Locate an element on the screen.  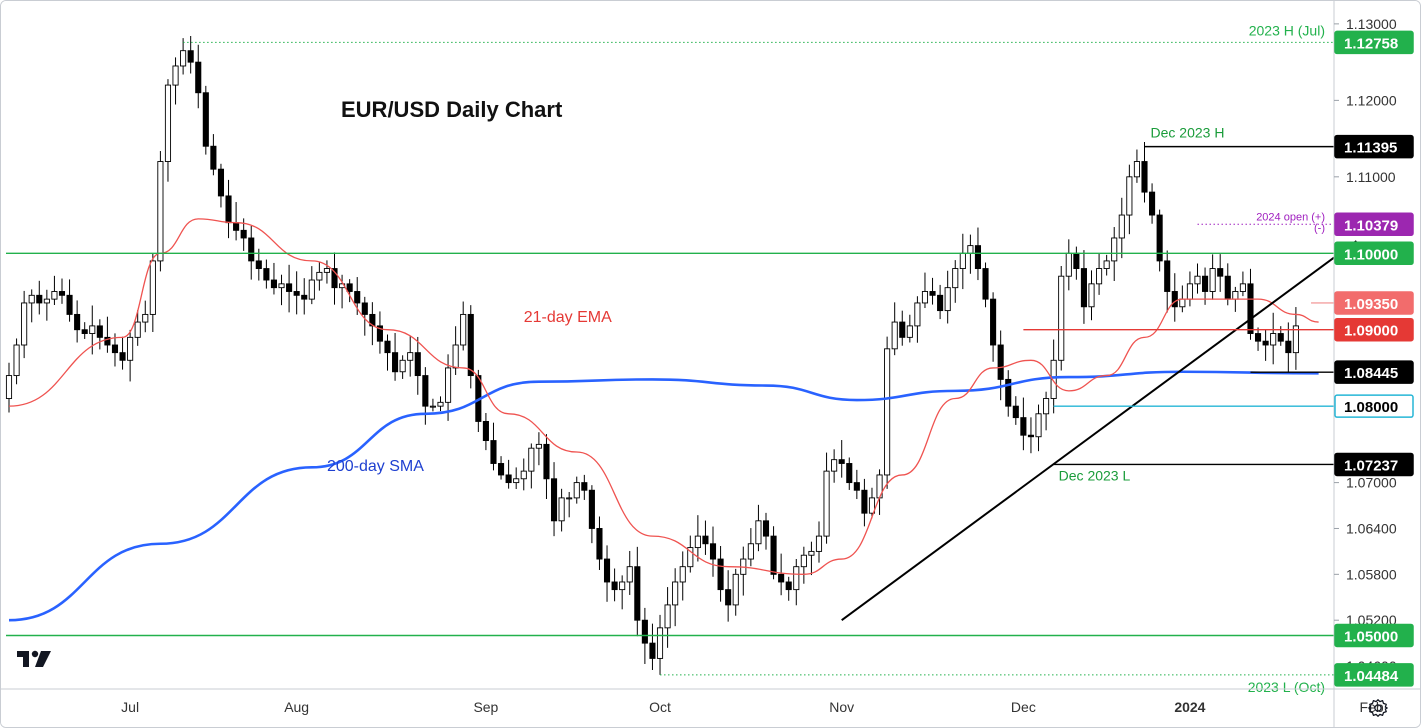
price-tick-label: 1.06400 is located at coordinates (1371, 528).